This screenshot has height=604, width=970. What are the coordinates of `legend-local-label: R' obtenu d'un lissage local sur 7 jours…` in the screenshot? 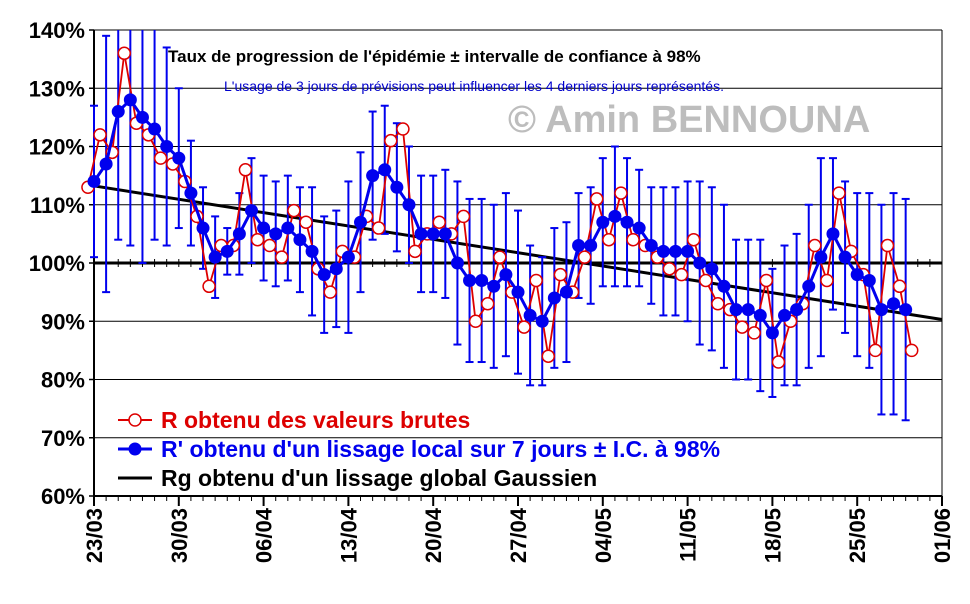 It's located at (440, 449).